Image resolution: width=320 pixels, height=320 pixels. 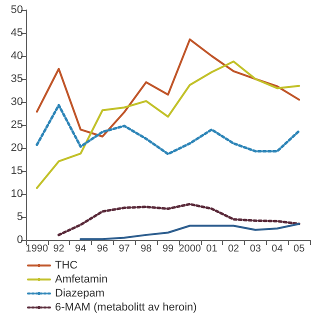 What do you see at coordinates (16, 10) in the screenshot?
I see `y-tick-label: 50` at bounding box center [16, 10].